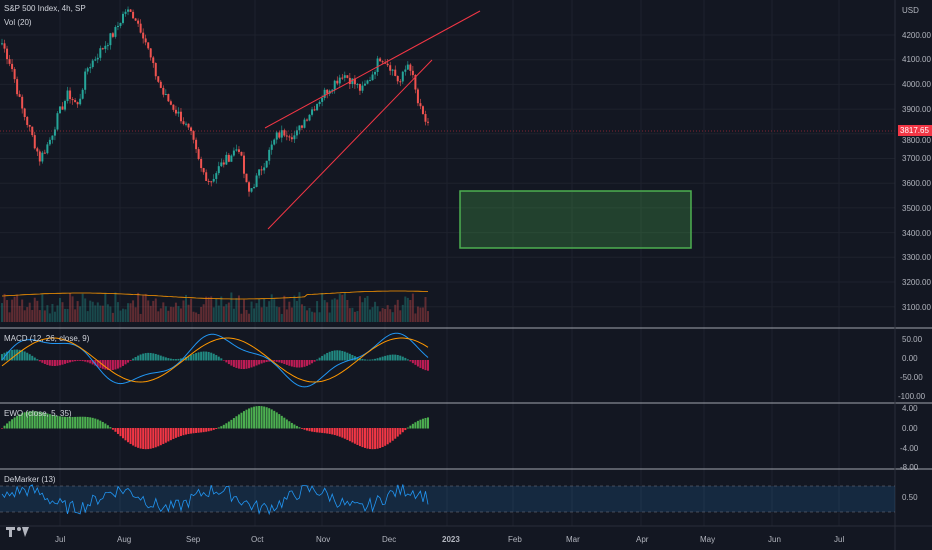  What do you see at coordinates (774, 539) in the screenshot?
I see `time-tick: Jun` at bounding box center [774, 539].